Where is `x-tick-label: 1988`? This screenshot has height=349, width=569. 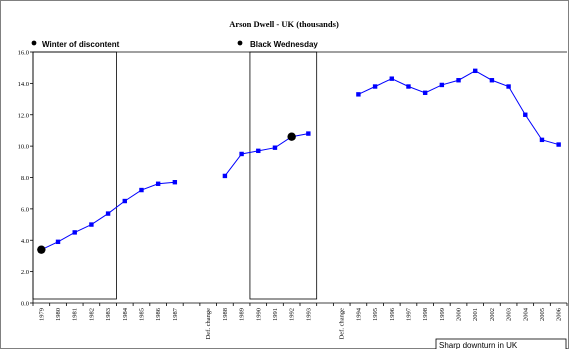 x-tick-label: 1988 is located at coordinates (225, 314).